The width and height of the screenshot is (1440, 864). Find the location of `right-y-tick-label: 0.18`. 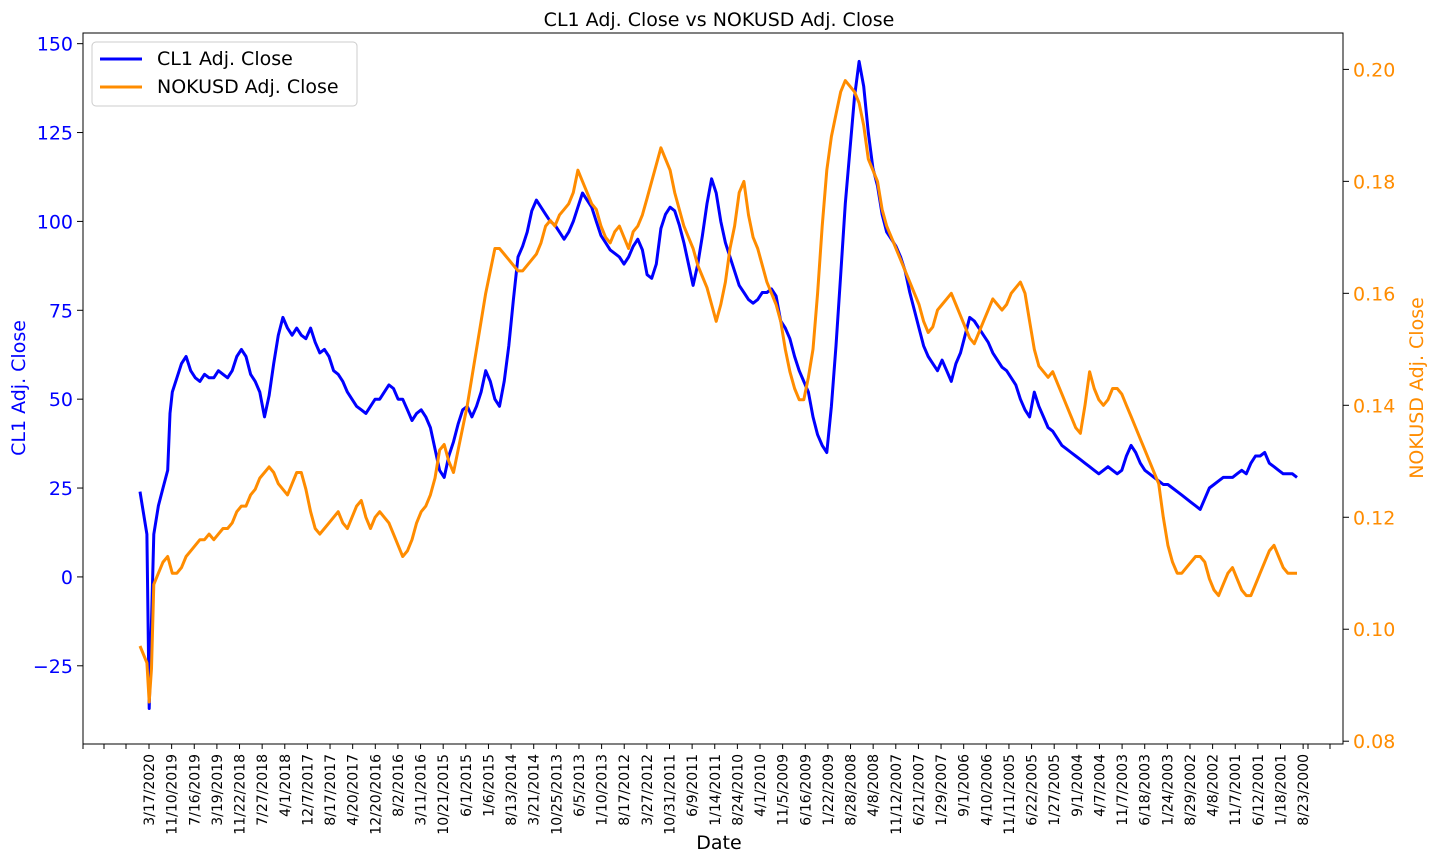

right-y-tick-label: 0.18 is located at coordinates (1374, 182).